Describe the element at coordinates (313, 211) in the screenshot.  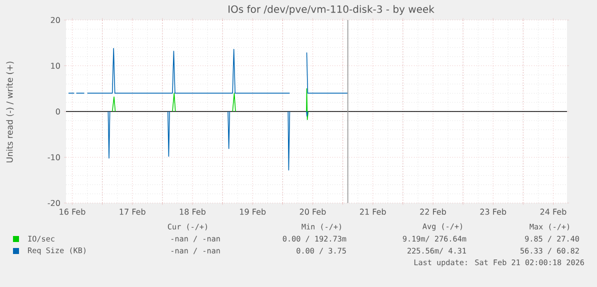
I see `x-tick-label: 20 Feb` at that location.